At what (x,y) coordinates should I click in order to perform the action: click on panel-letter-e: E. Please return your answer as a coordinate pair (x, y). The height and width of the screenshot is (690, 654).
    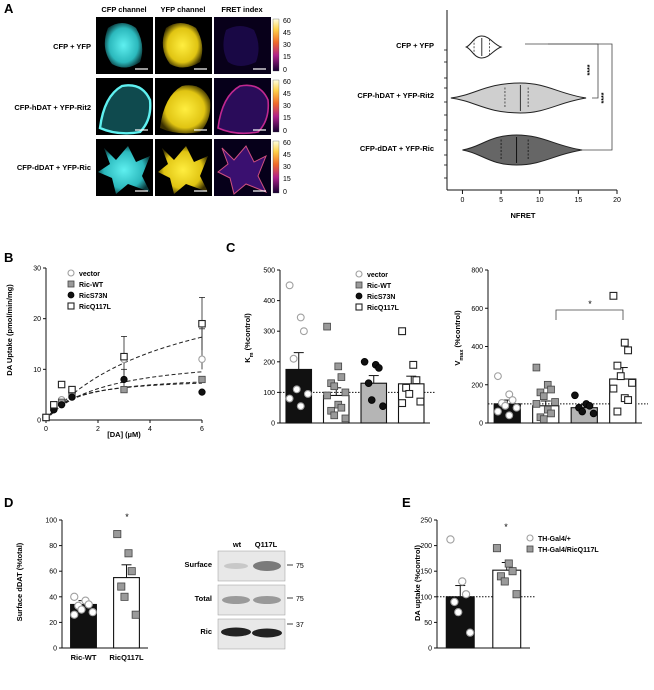
    Looking at the image, I should click on (406, 502).